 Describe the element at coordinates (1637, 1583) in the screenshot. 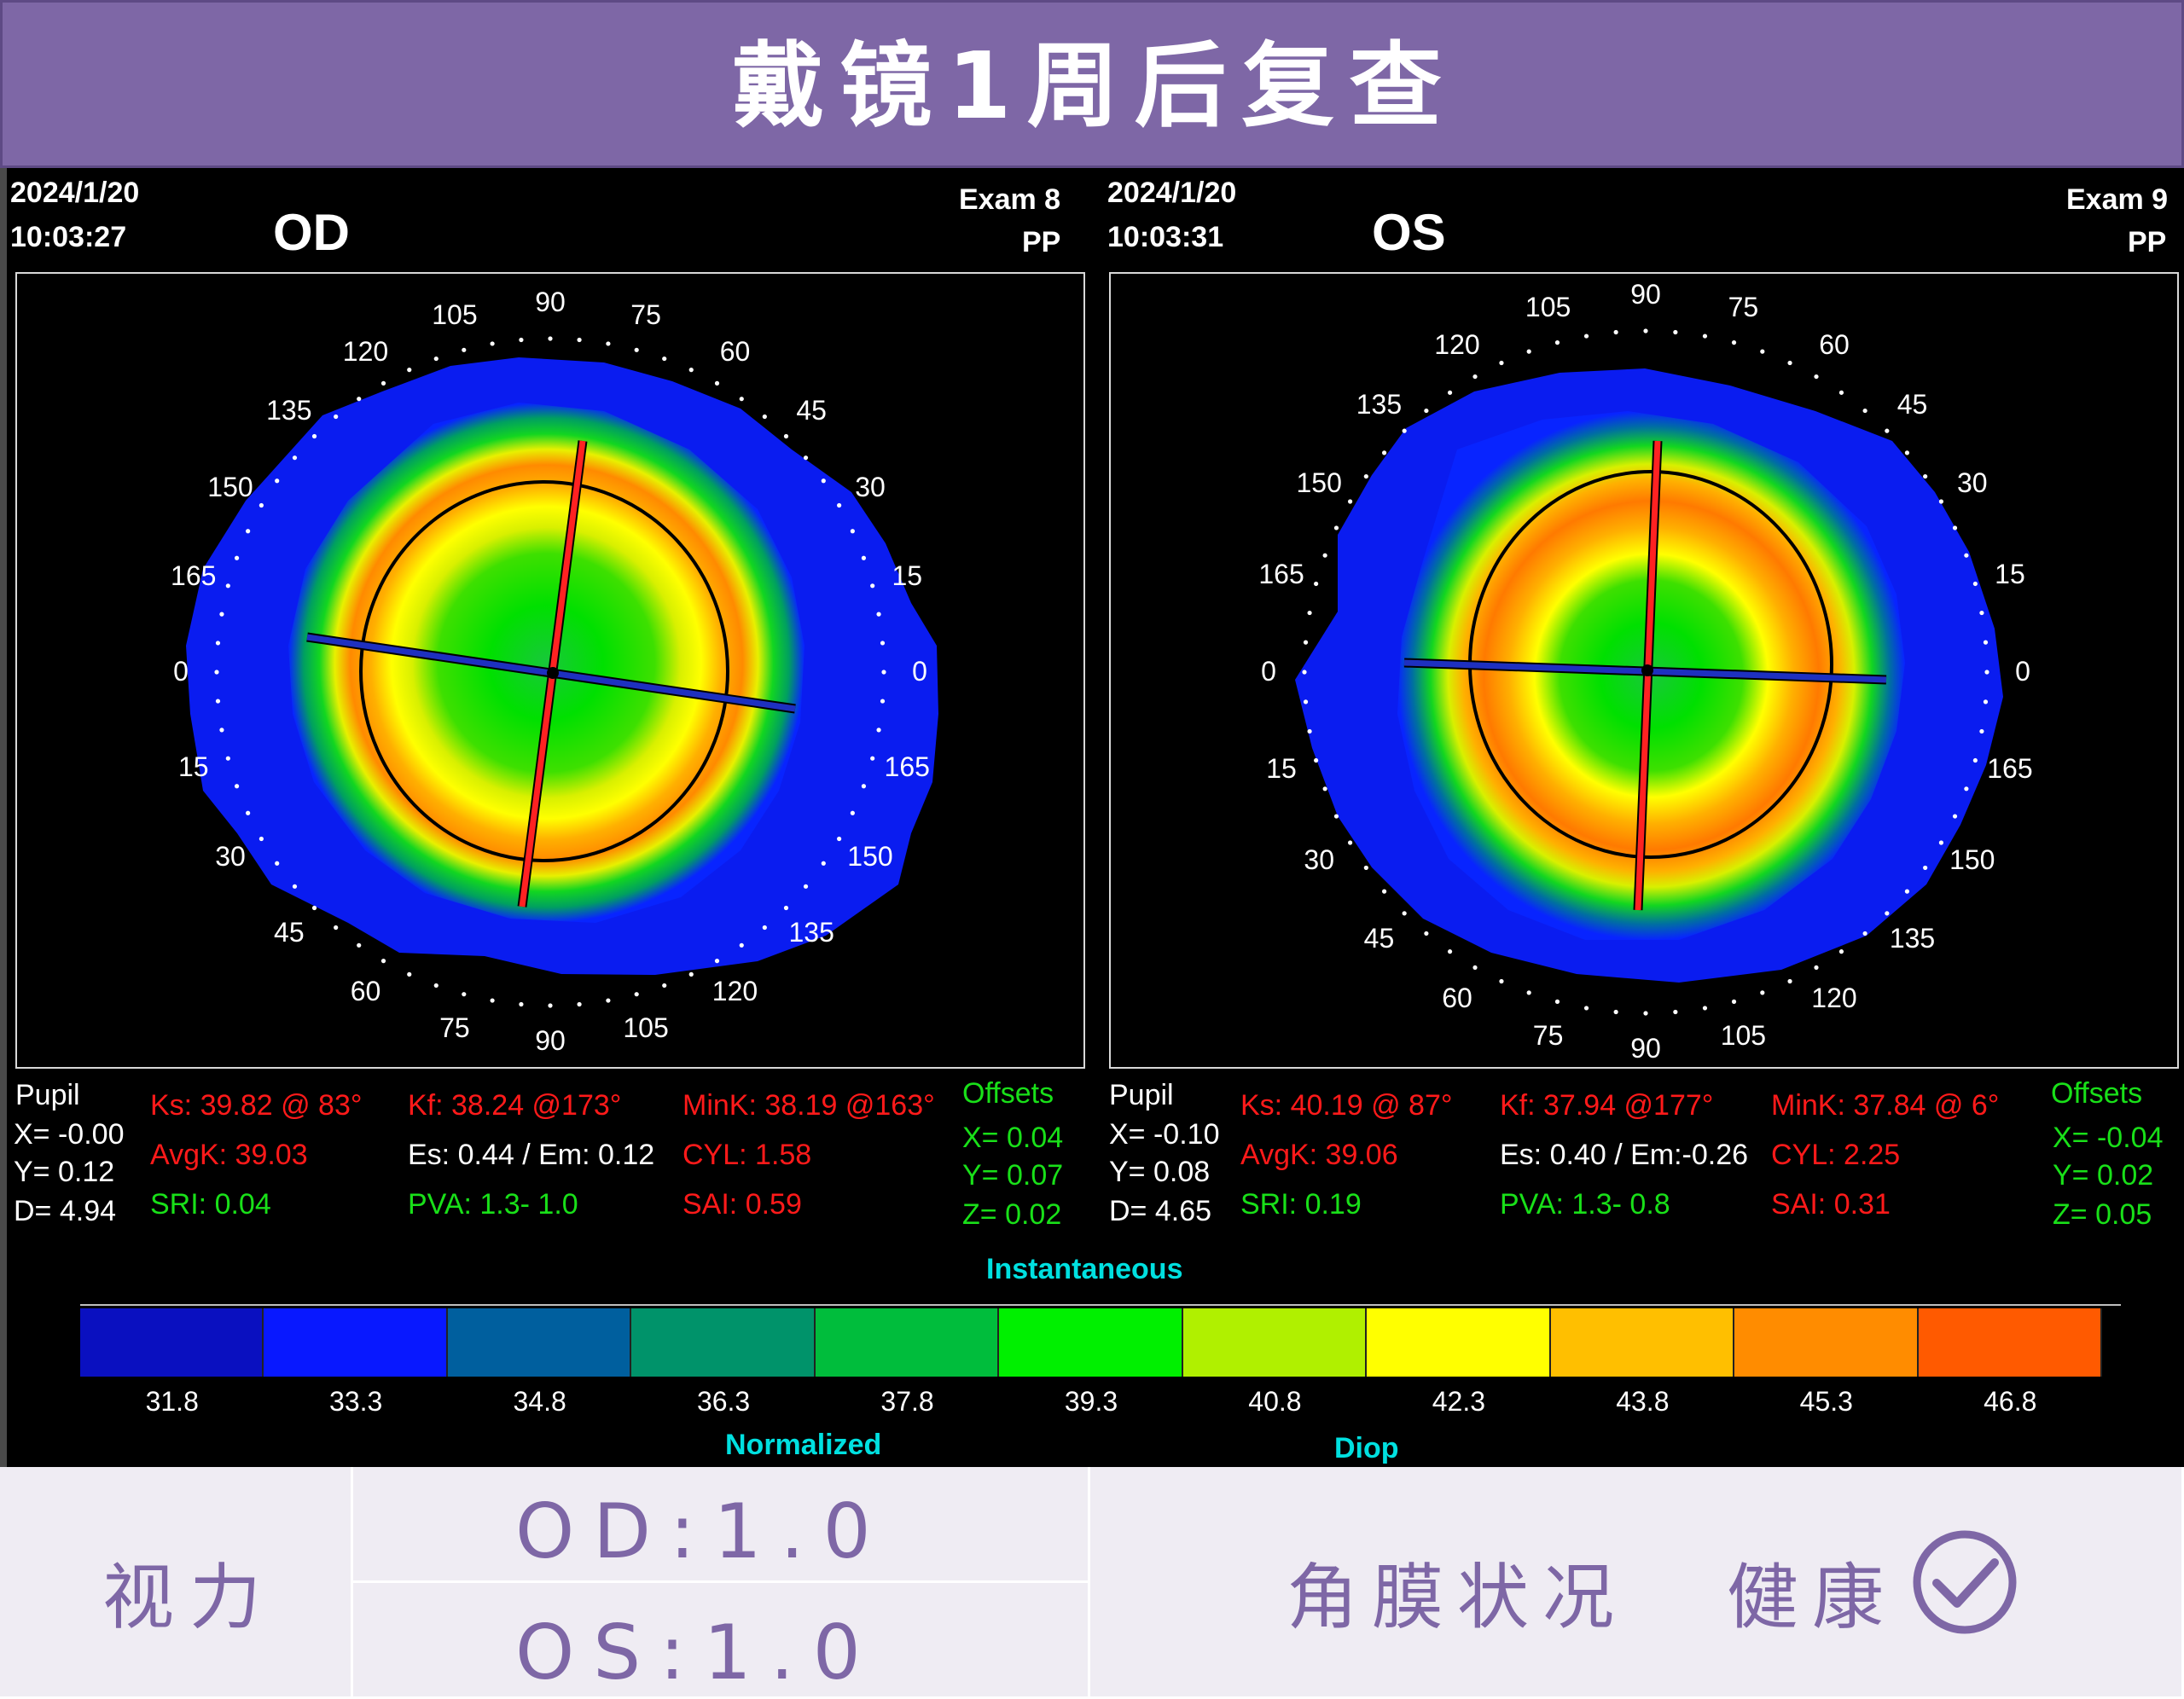

I see `cornea-cell: 角膜状况 健康` at that location.